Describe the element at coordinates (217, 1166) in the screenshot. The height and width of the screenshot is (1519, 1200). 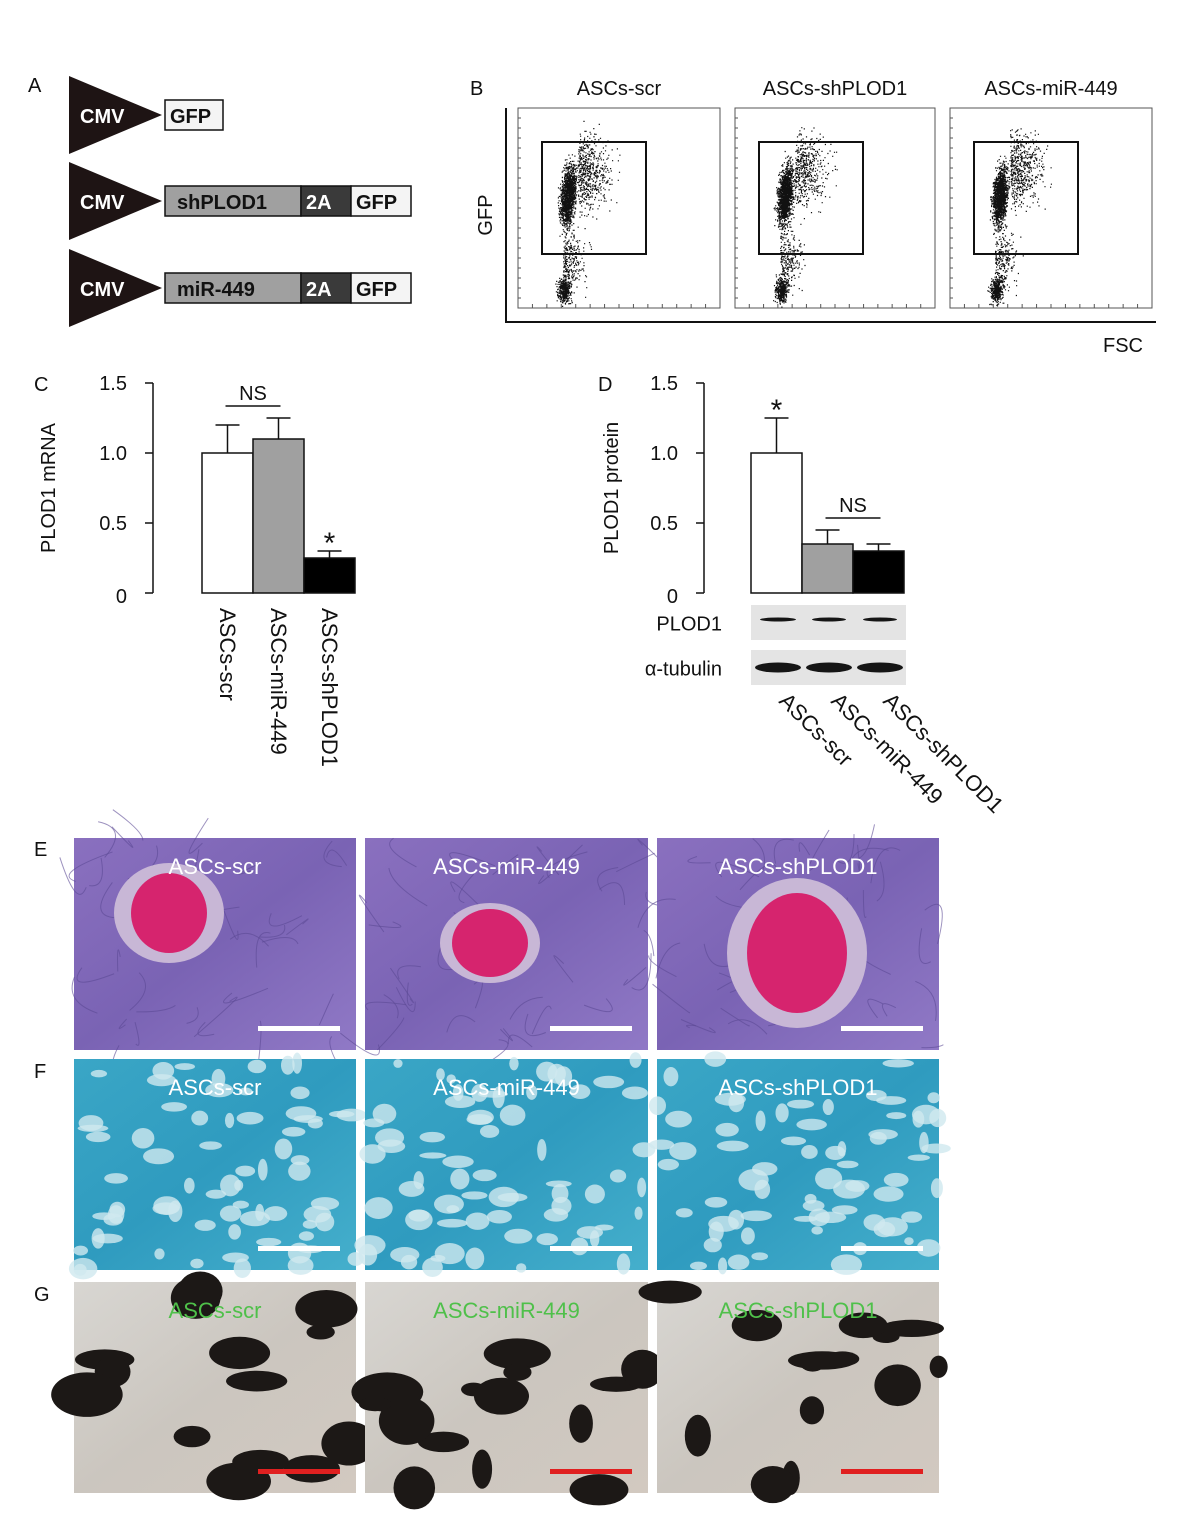
I see `micrograph-f: ASCs-scr` at that location.